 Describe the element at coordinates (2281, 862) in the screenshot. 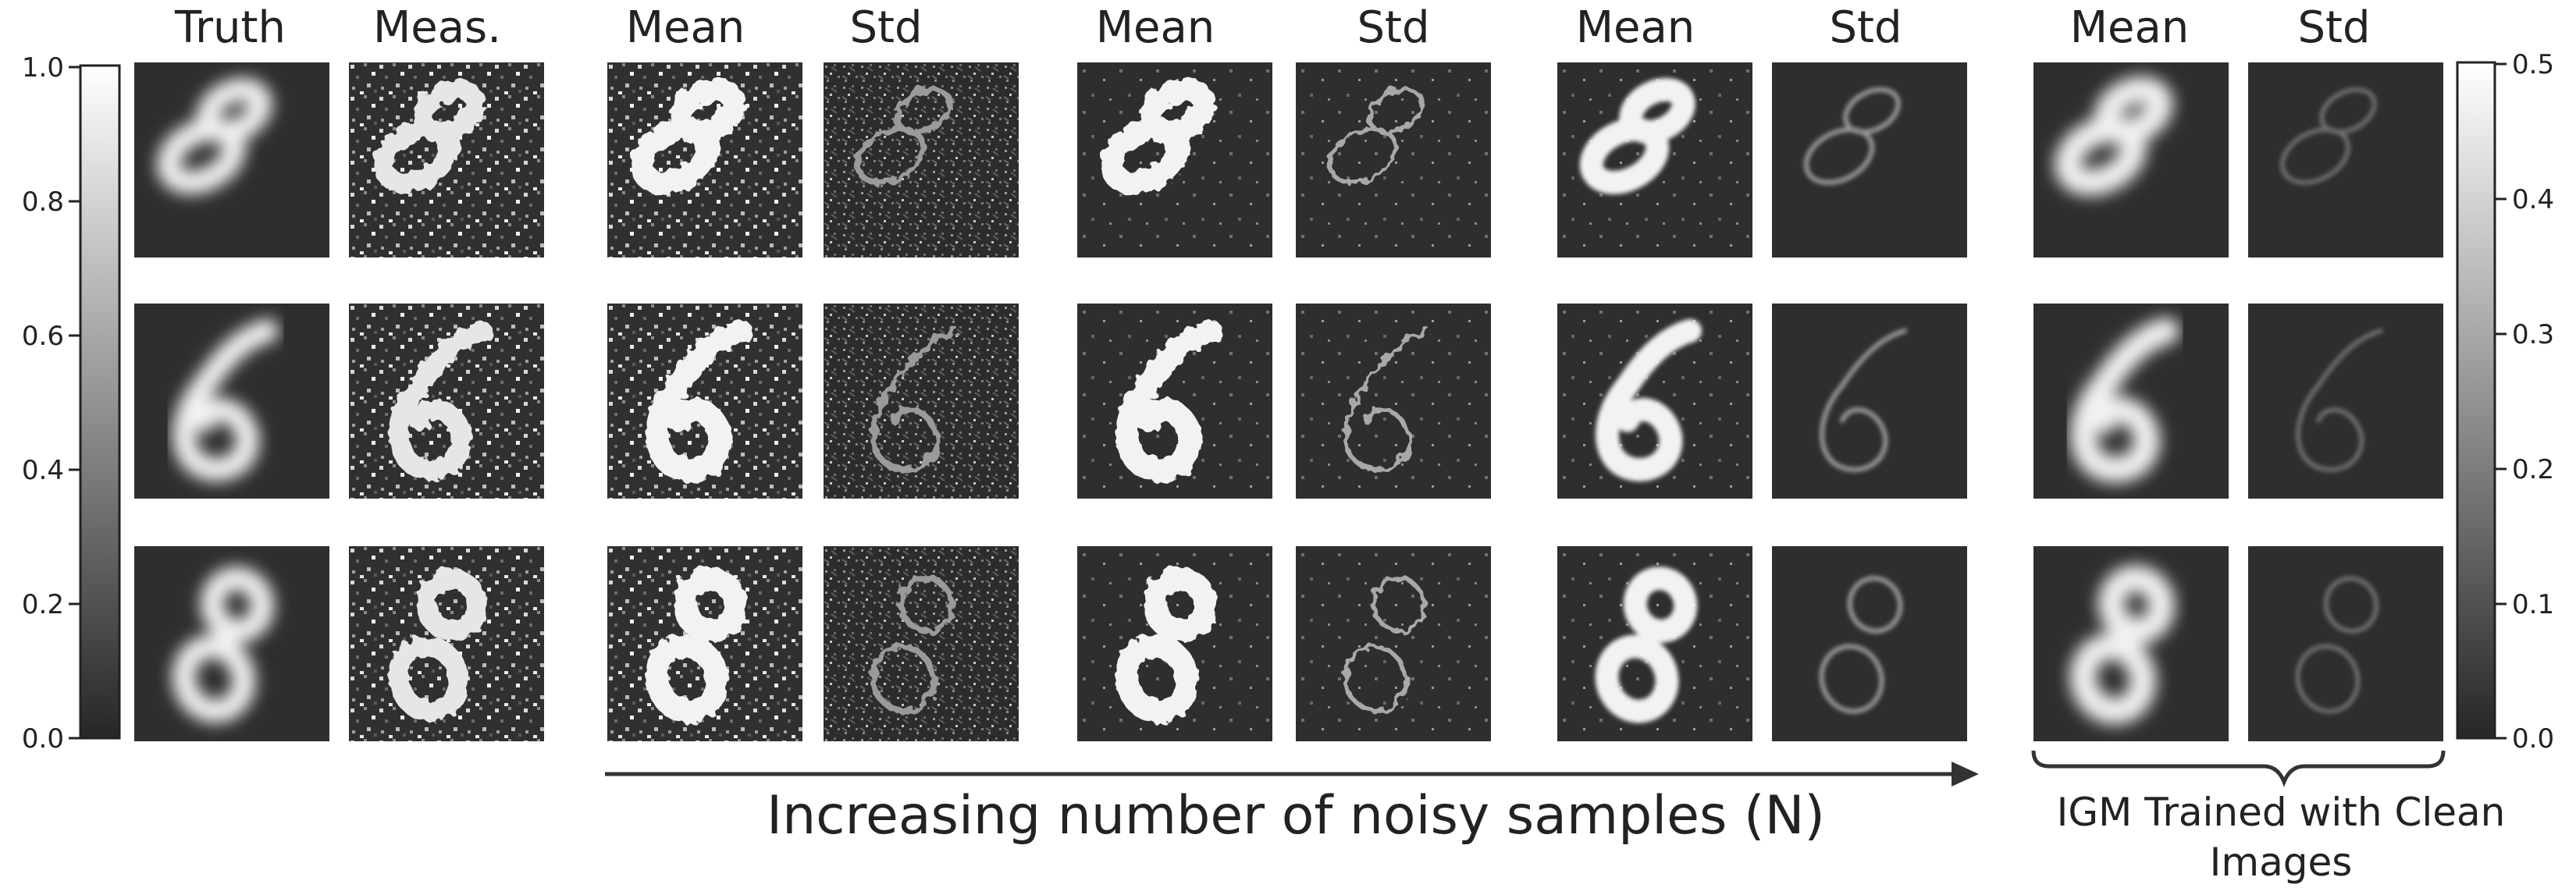

I see `brace-caption-line-2: Images` at that location.